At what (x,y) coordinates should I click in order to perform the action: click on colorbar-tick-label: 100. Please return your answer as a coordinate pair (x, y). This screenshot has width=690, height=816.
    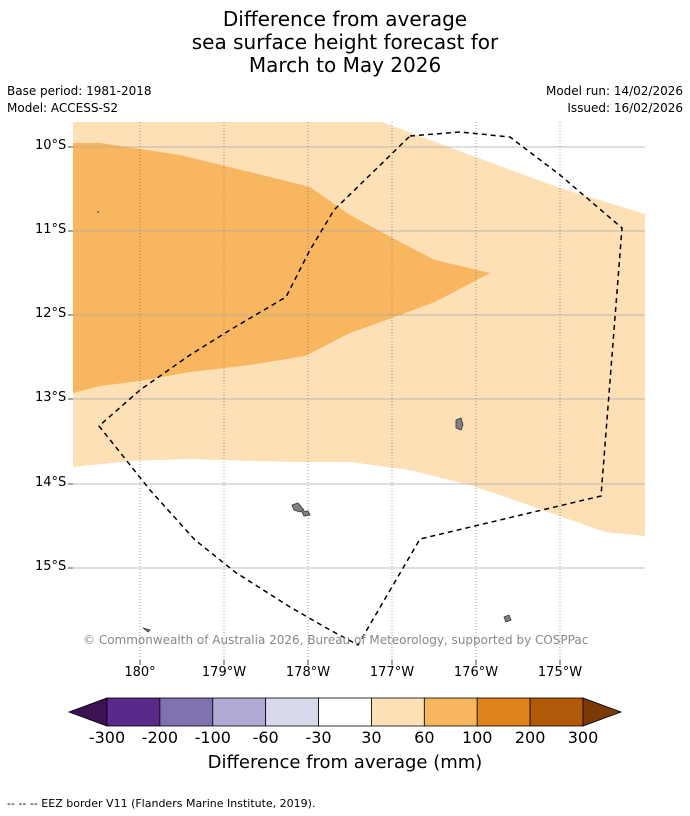
    Looking at the image, I should click on (477, 737).